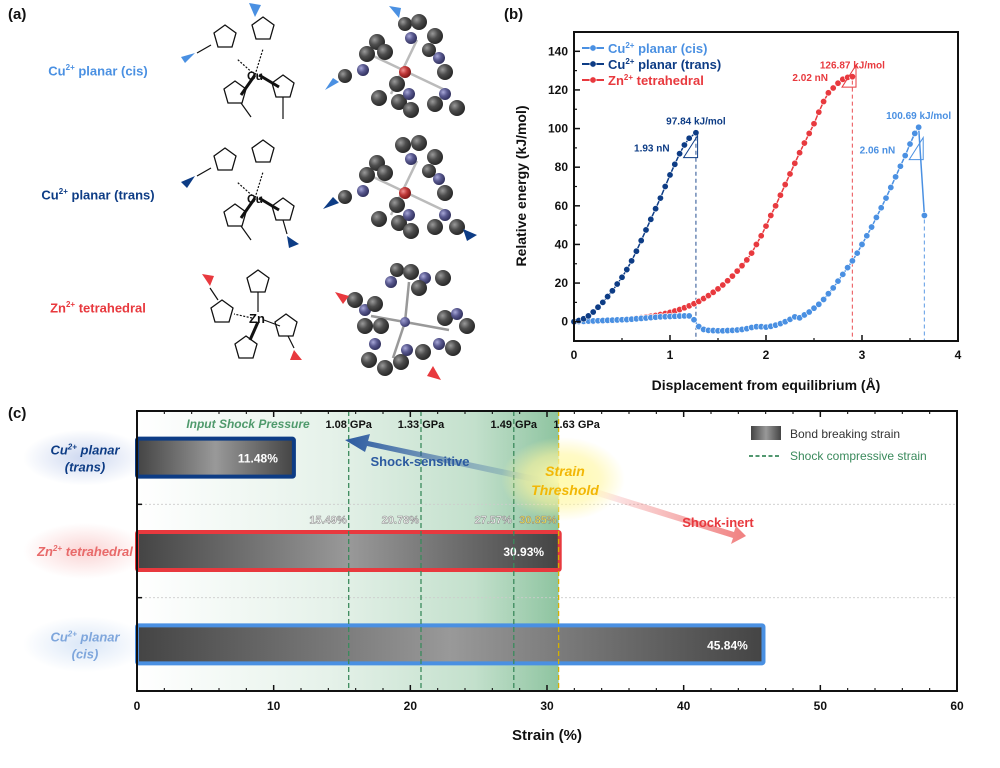 The image size is (1000, 768). I want to click on pressure-label: 1.49 GPa, so click(514, 425).